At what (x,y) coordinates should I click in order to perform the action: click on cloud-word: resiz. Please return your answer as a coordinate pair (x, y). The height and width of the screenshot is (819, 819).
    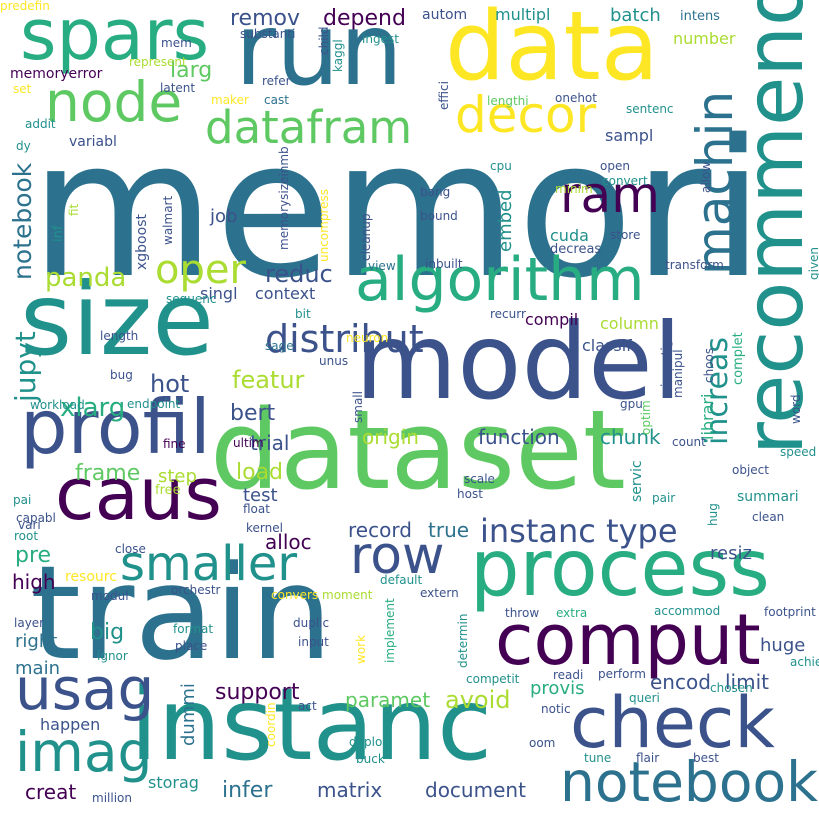
    Looking at the image, I should click on (731, 553).